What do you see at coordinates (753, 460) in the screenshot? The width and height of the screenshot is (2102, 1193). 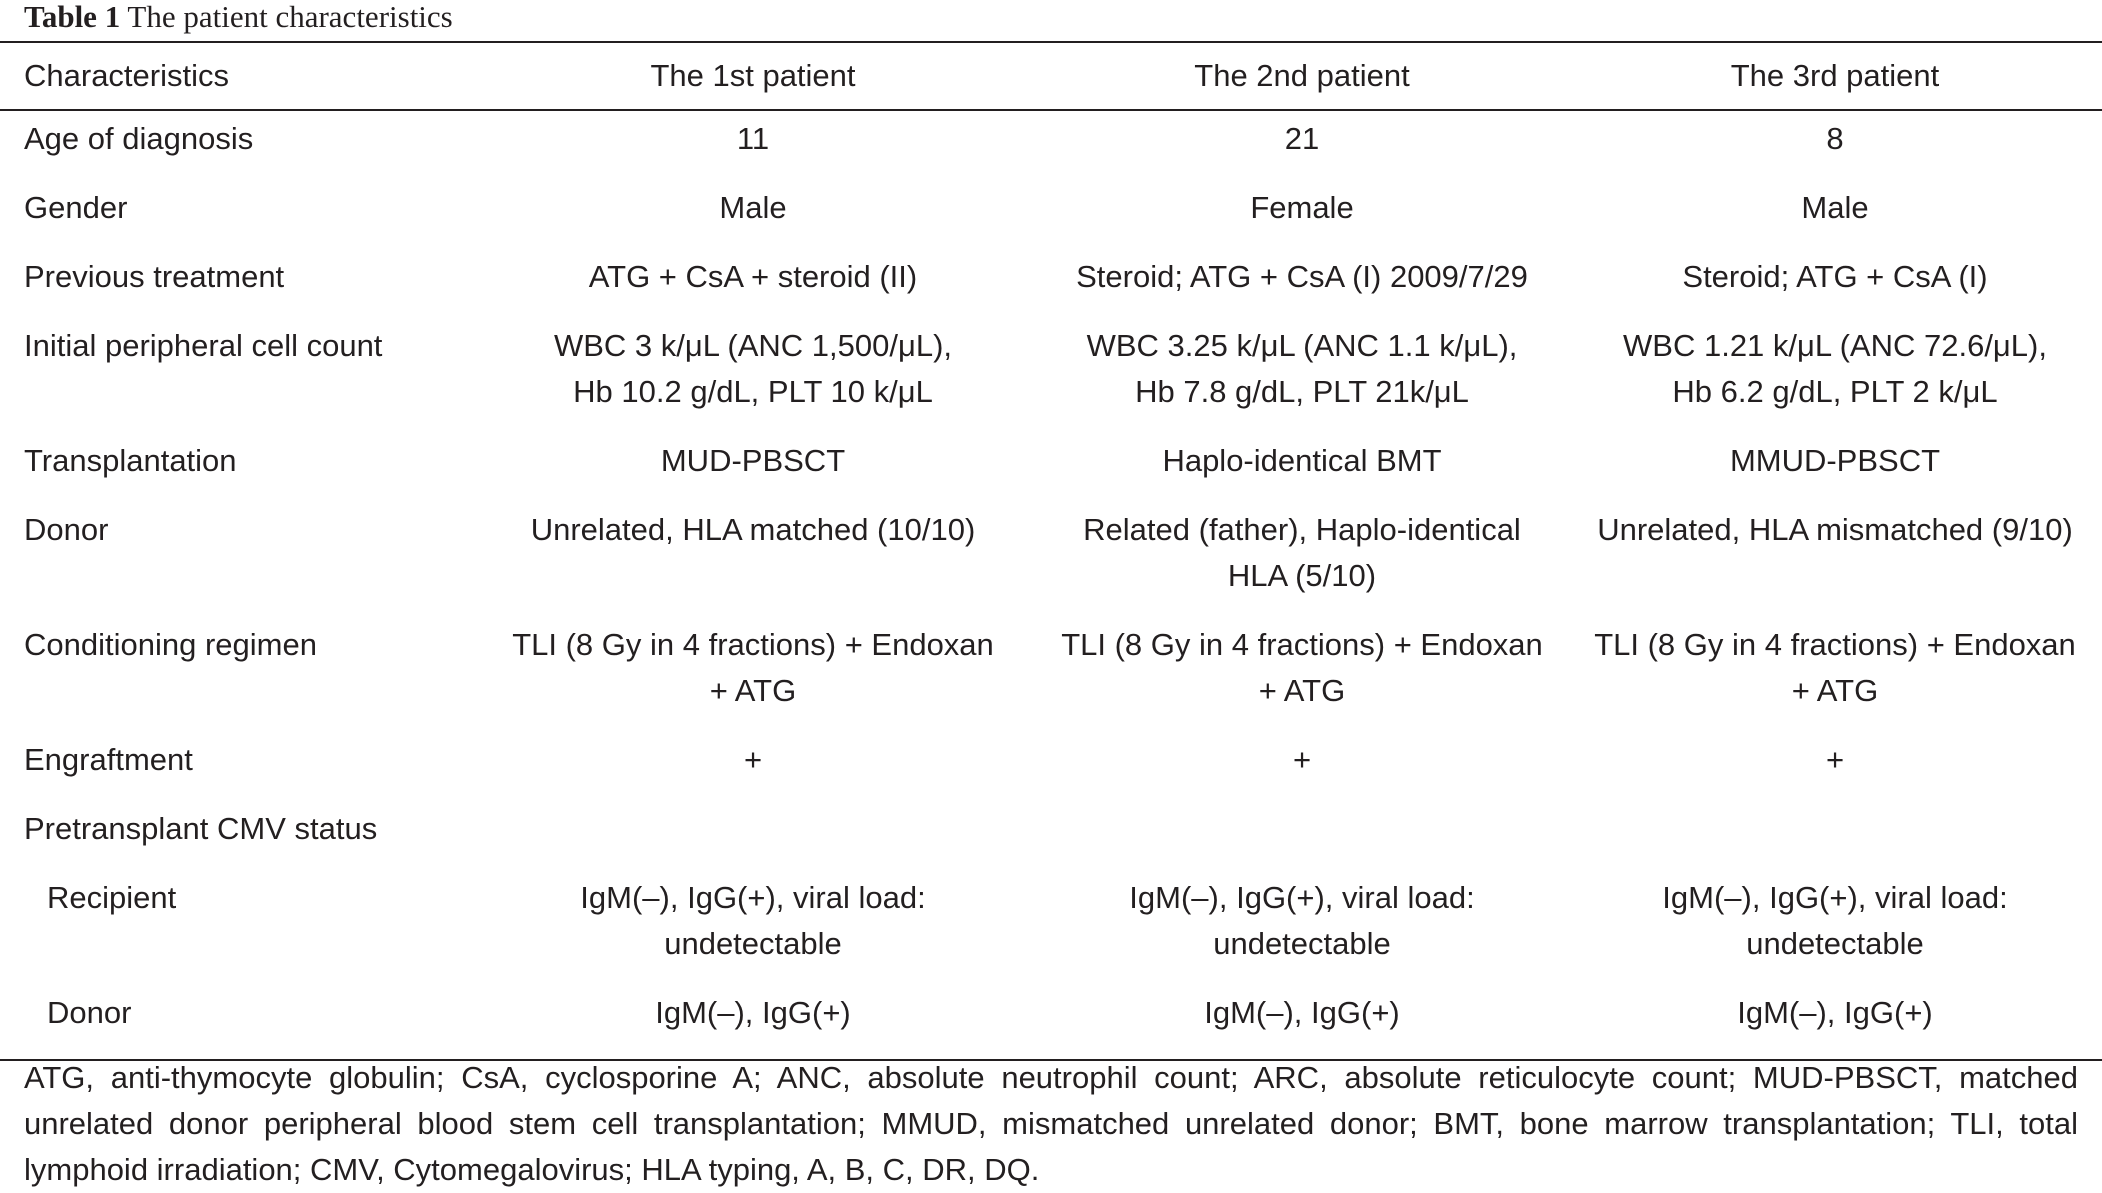 I see `cell-line: MUD-PBSCT` at bounding box center [753, 460].